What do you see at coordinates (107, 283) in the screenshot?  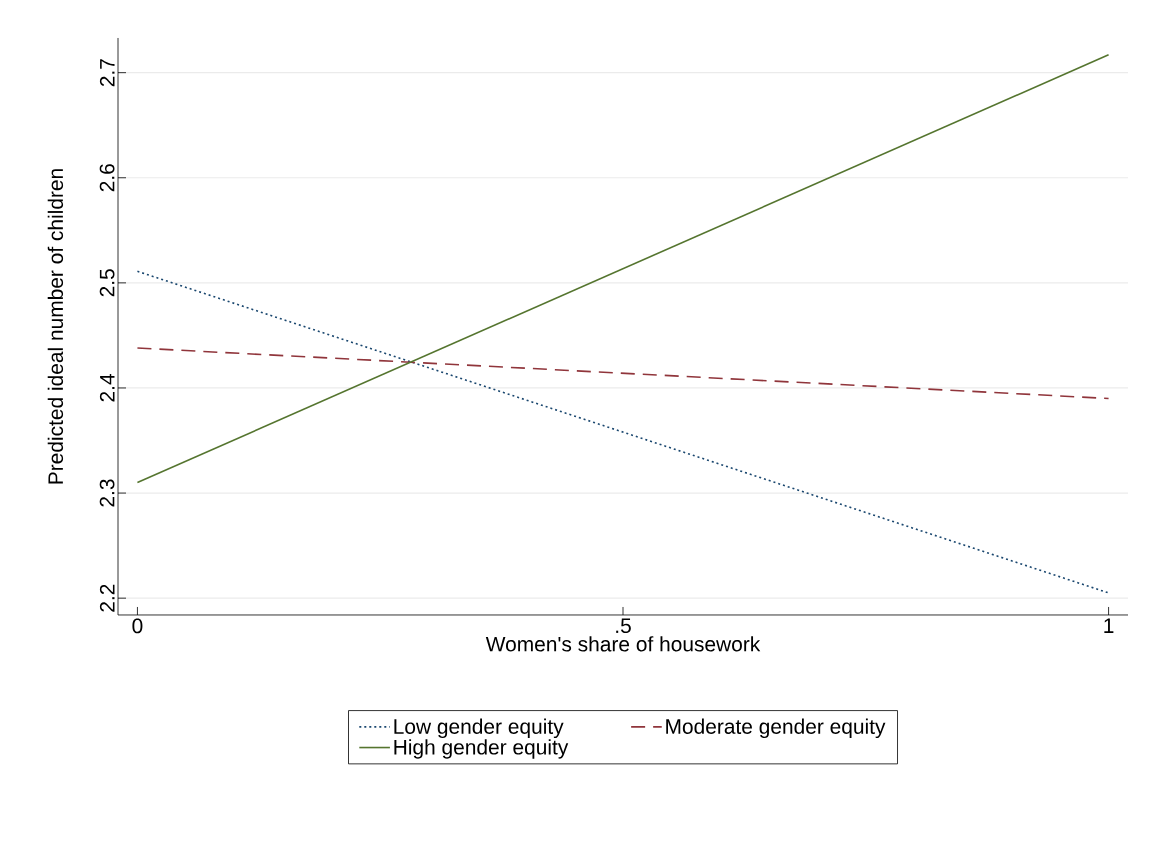 I see `y-tick-label: 2.5` at bounding box center [107, 283].